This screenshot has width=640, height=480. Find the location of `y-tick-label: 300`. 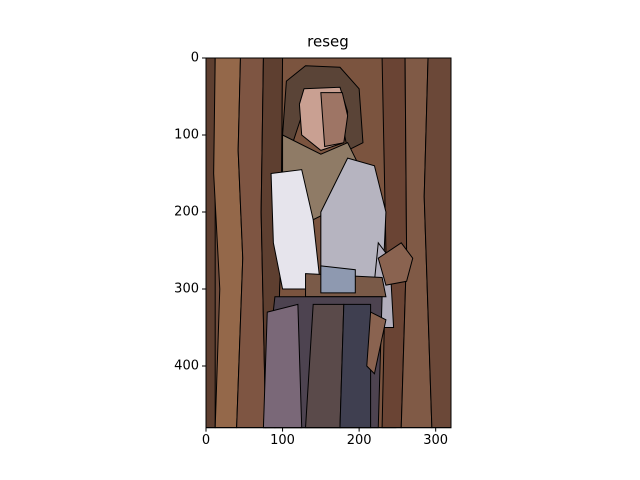

y-tick-label: 300 is located at coordinates (186, 289).